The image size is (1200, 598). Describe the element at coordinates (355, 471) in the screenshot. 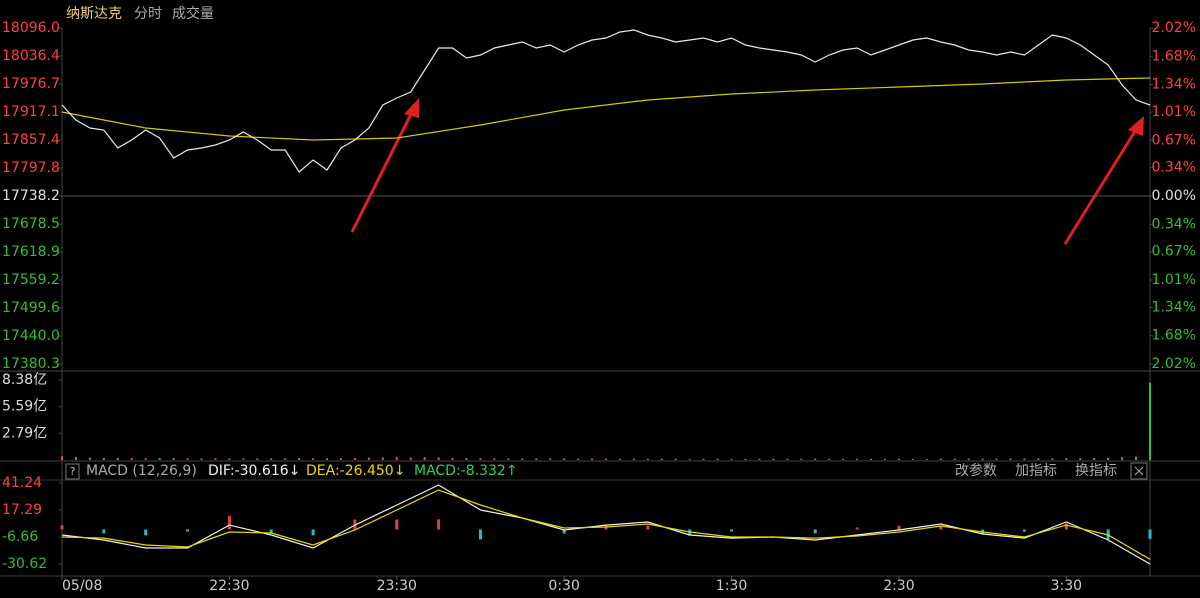

I see `readout: DEA:-26.450↓` at that location.